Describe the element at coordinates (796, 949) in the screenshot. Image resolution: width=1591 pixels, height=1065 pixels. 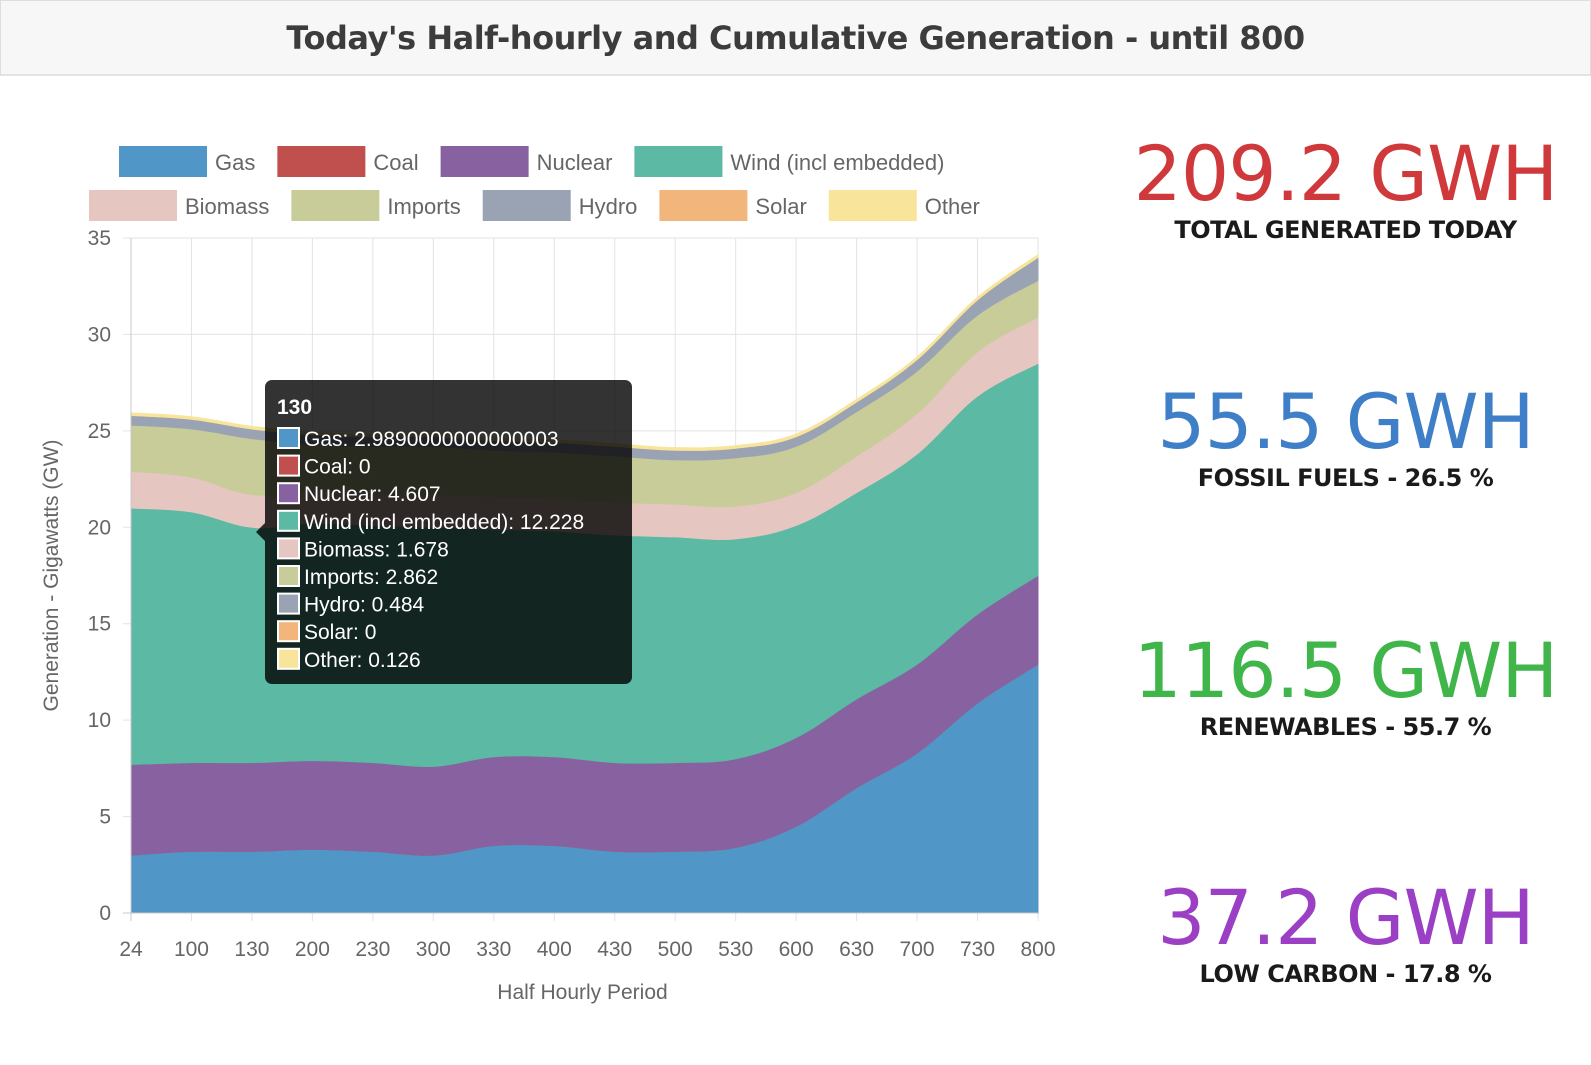
I see `x-tick-label: 600` at that location.